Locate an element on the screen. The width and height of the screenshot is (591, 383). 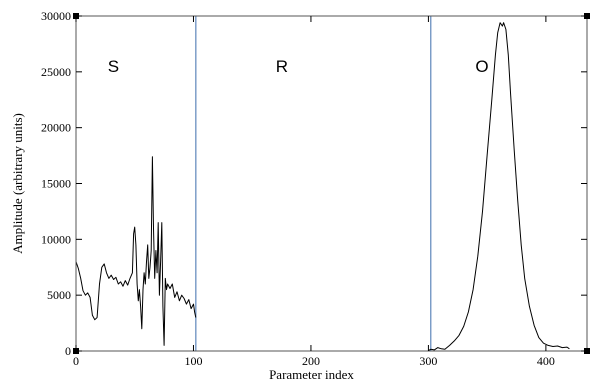
y-tick-label: 20000 is located at coordinates (56, 128).